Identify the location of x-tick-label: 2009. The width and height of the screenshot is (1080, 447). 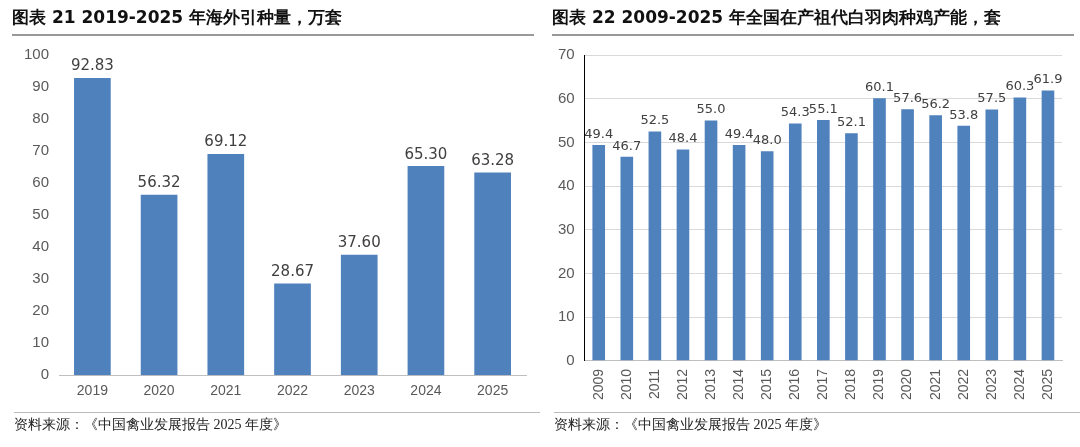
(597, 384).